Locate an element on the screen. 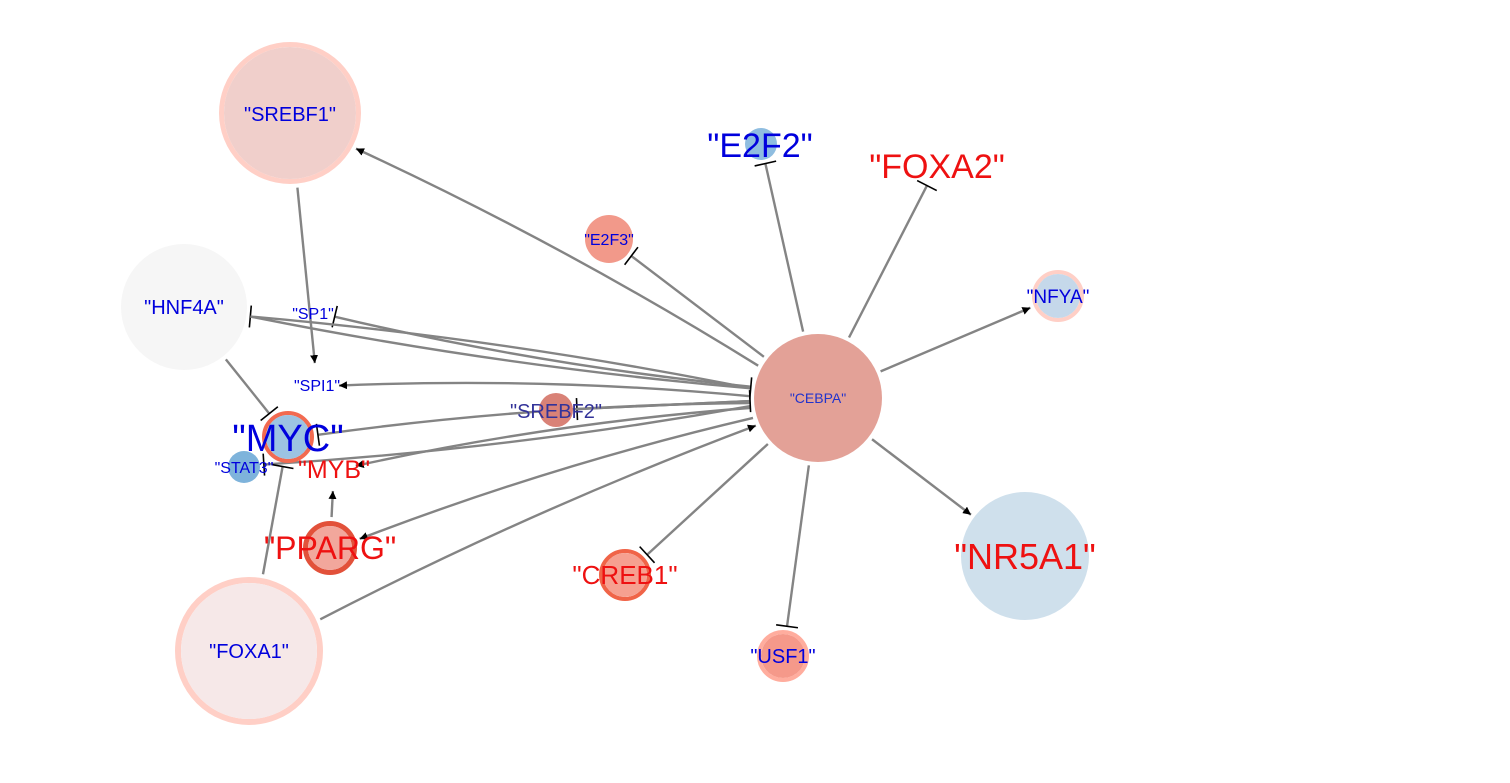 The width and height of the screenshot is (1510, 783). node-ring-foxa1 is located at coordinates (249, 651).